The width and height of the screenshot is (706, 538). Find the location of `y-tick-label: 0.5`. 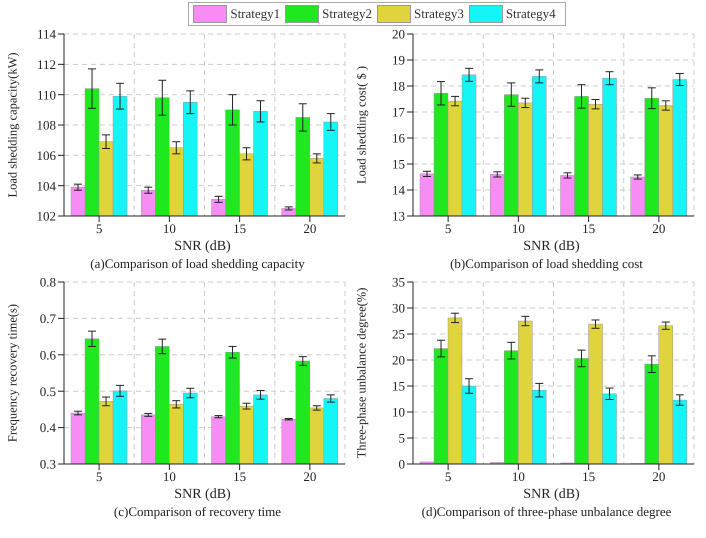

y-tick-label: 0.5 is located at coordinates (48, 391).